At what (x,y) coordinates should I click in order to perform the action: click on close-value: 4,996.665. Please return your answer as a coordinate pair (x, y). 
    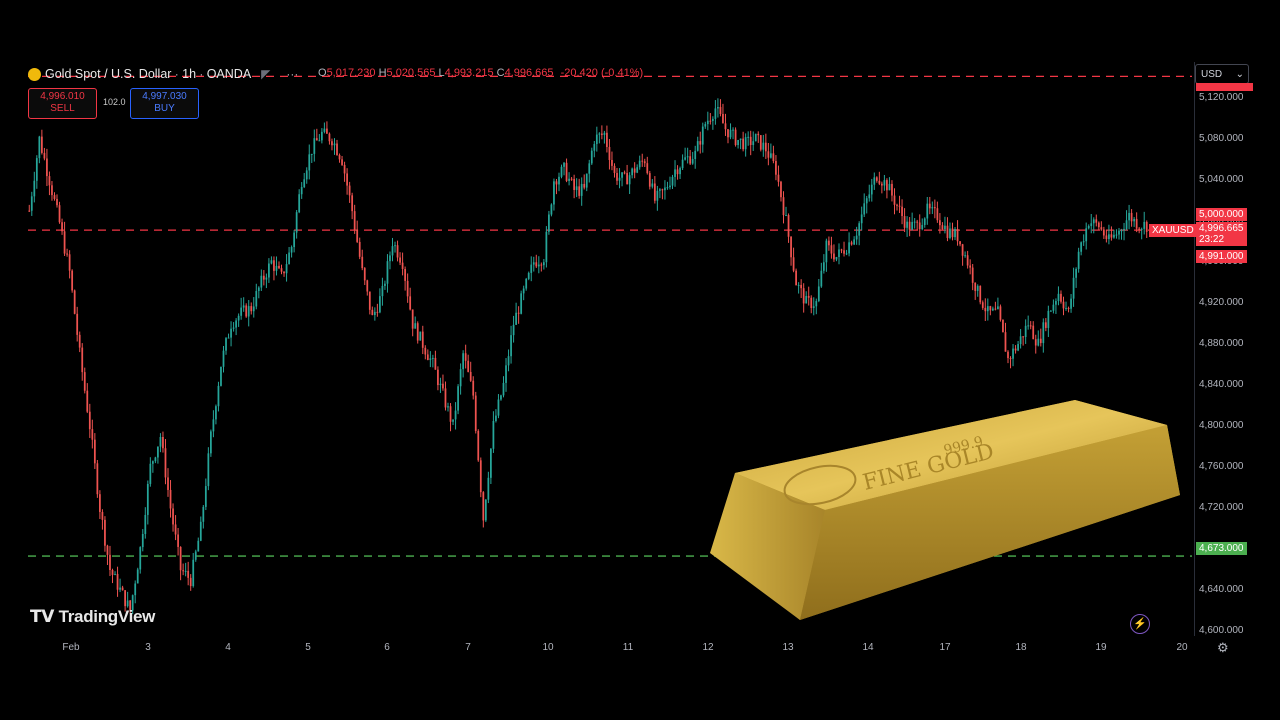
    Looking at the image, I should click on (529, 73).